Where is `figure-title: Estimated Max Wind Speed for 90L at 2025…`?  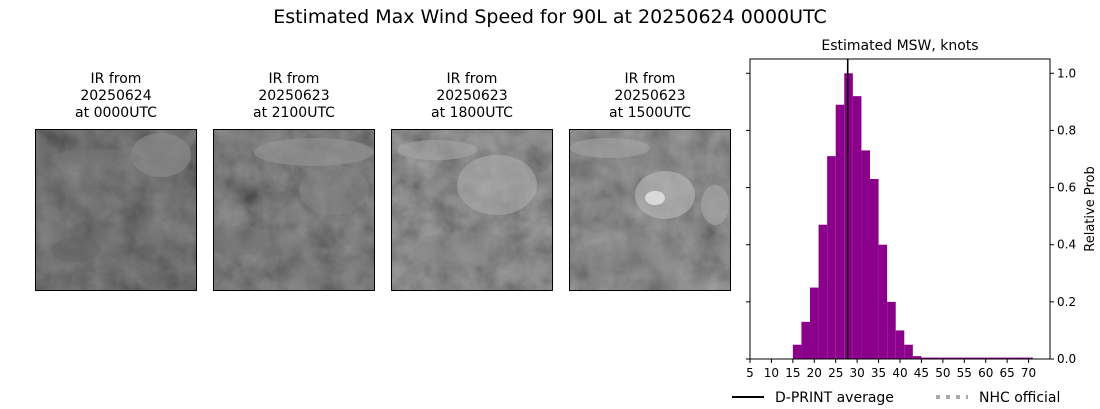 figure-title: Estimated Max Wind Speed for 90L at 2025… is located at coordinates (550, 17).